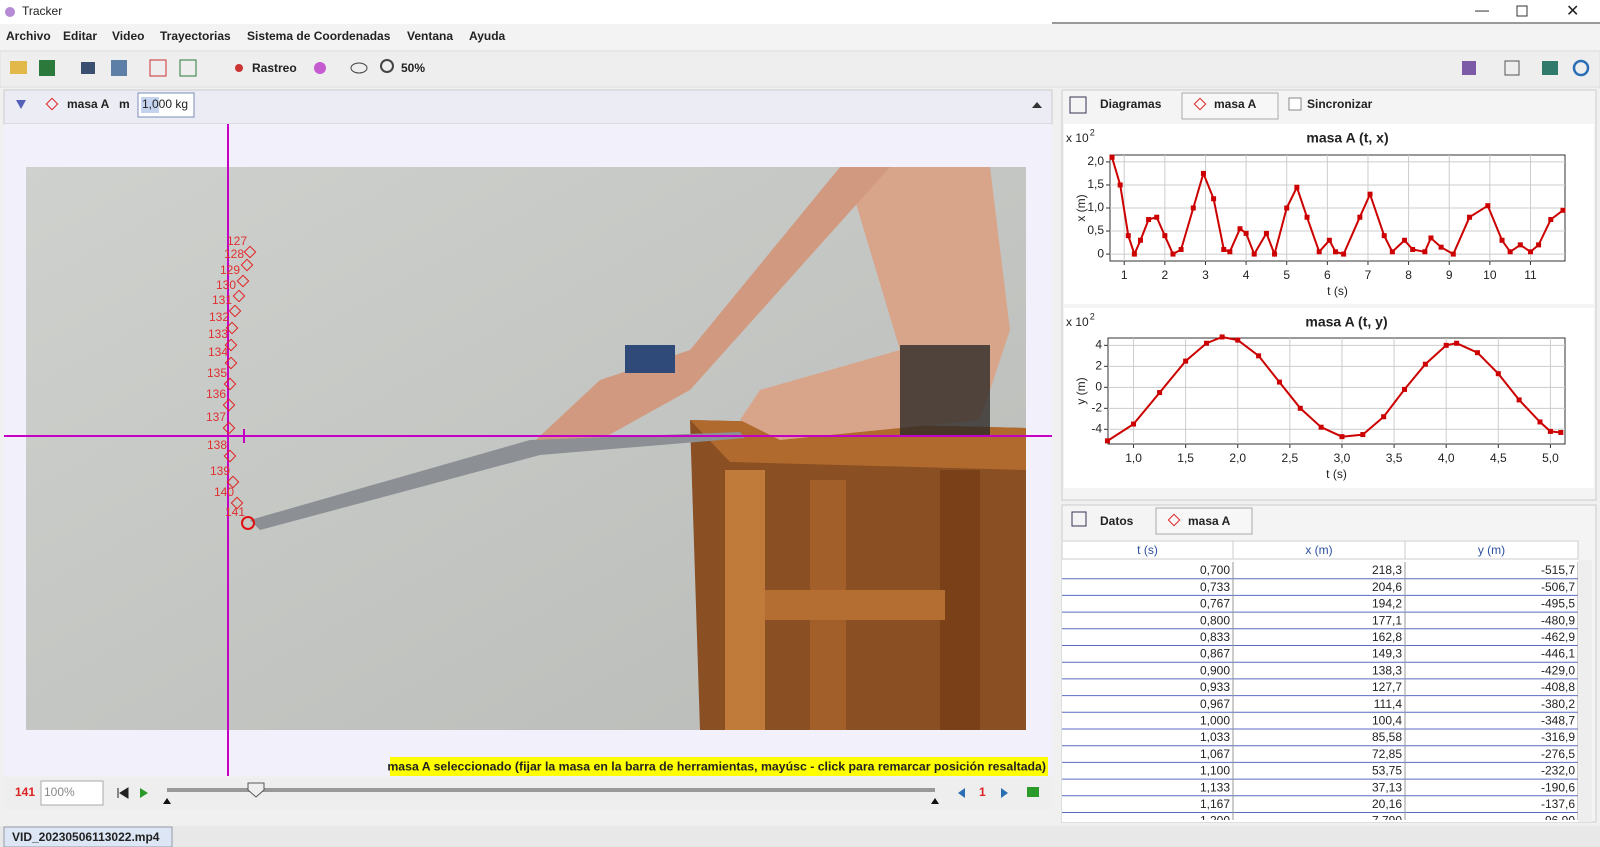 Image resolution: width=1600 pixels, height=847 pixels. Describe the element at coordinates (1522, 11) in the screenshot. I see `maximize-button` at that location.